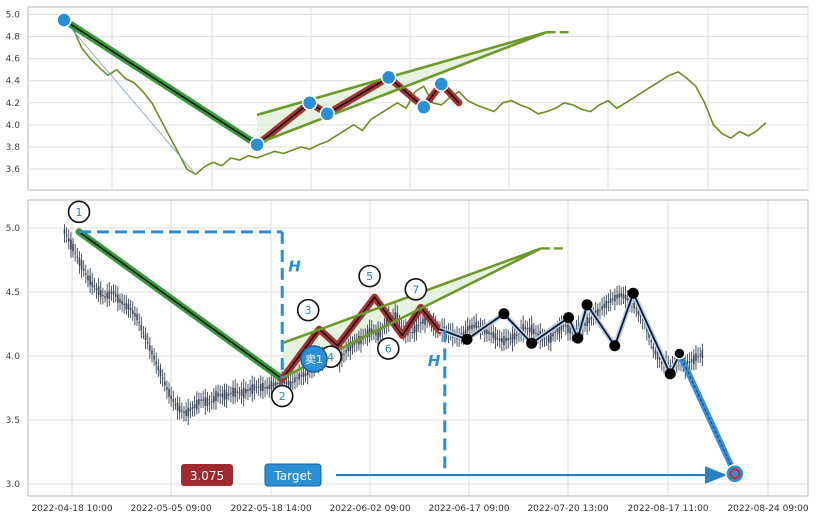 The image size is (816, 520). I want to click on x-tick-label: 2022-06-17 09:00, so click(468, 509).